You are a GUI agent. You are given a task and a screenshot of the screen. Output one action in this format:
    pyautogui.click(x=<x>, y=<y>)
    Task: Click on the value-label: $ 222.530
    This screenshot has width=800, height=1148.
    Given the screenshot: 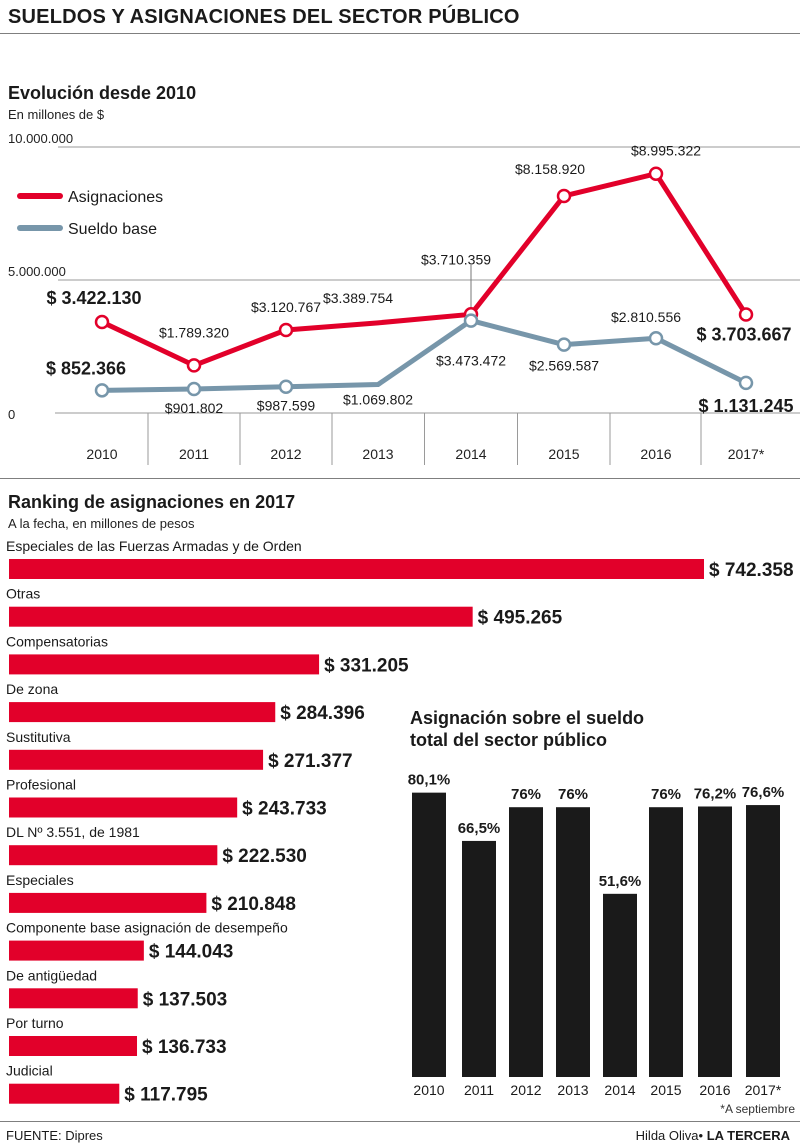 What is the action you would take?
    pyautogui.click(x=264, y=856)
    